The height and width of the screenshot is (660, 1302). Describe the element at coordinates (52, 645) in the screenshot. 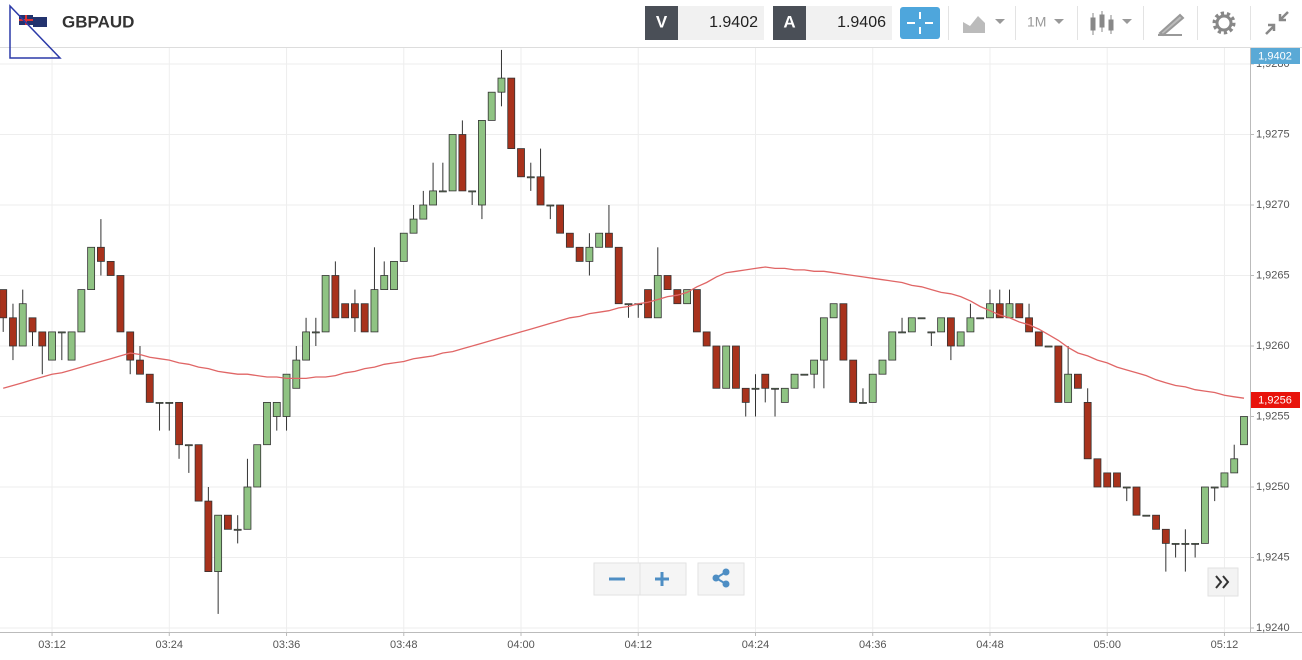

I see `x-tick-label: 03:12` at that location.